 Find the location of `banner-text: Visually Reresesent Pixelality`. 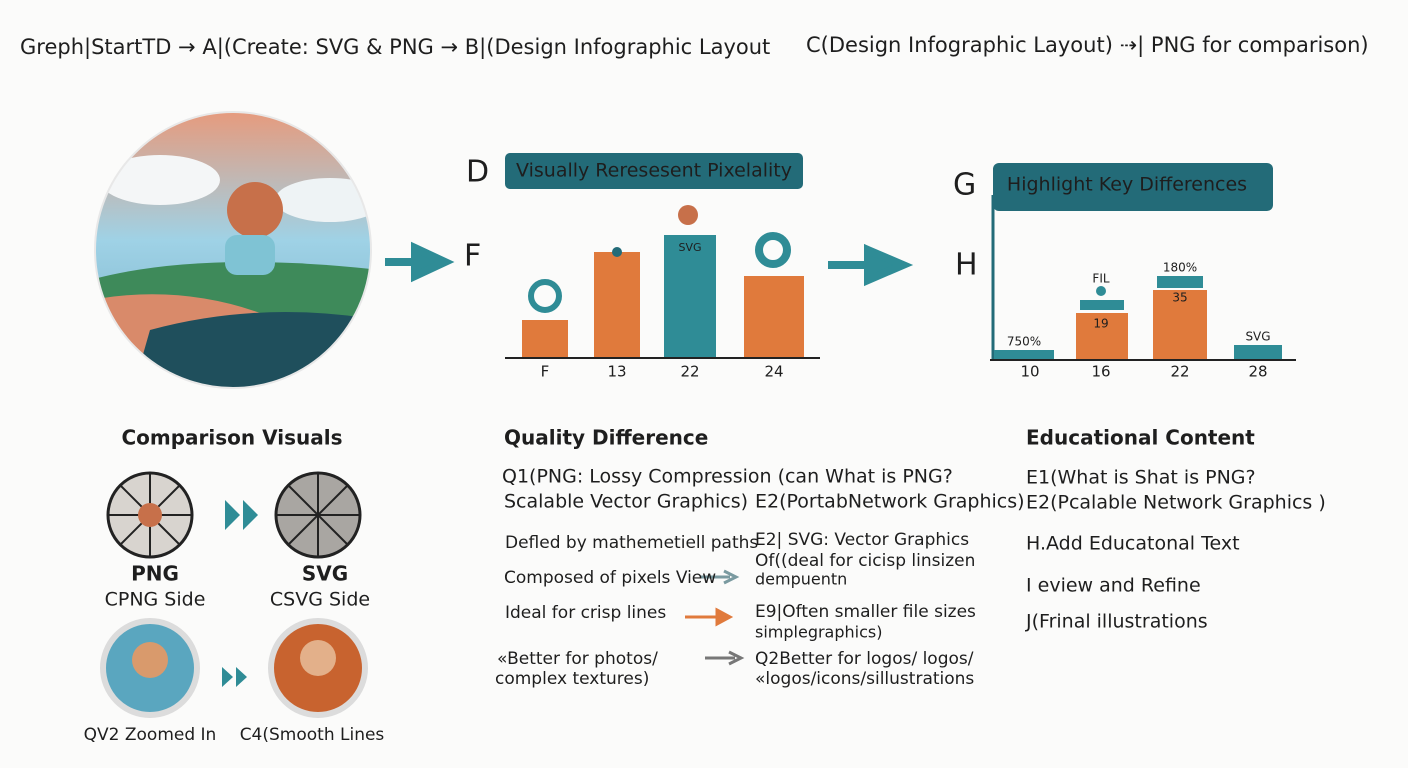

banner-text: Visually Reresesent Pixelality is located at coordinates (654, 171).